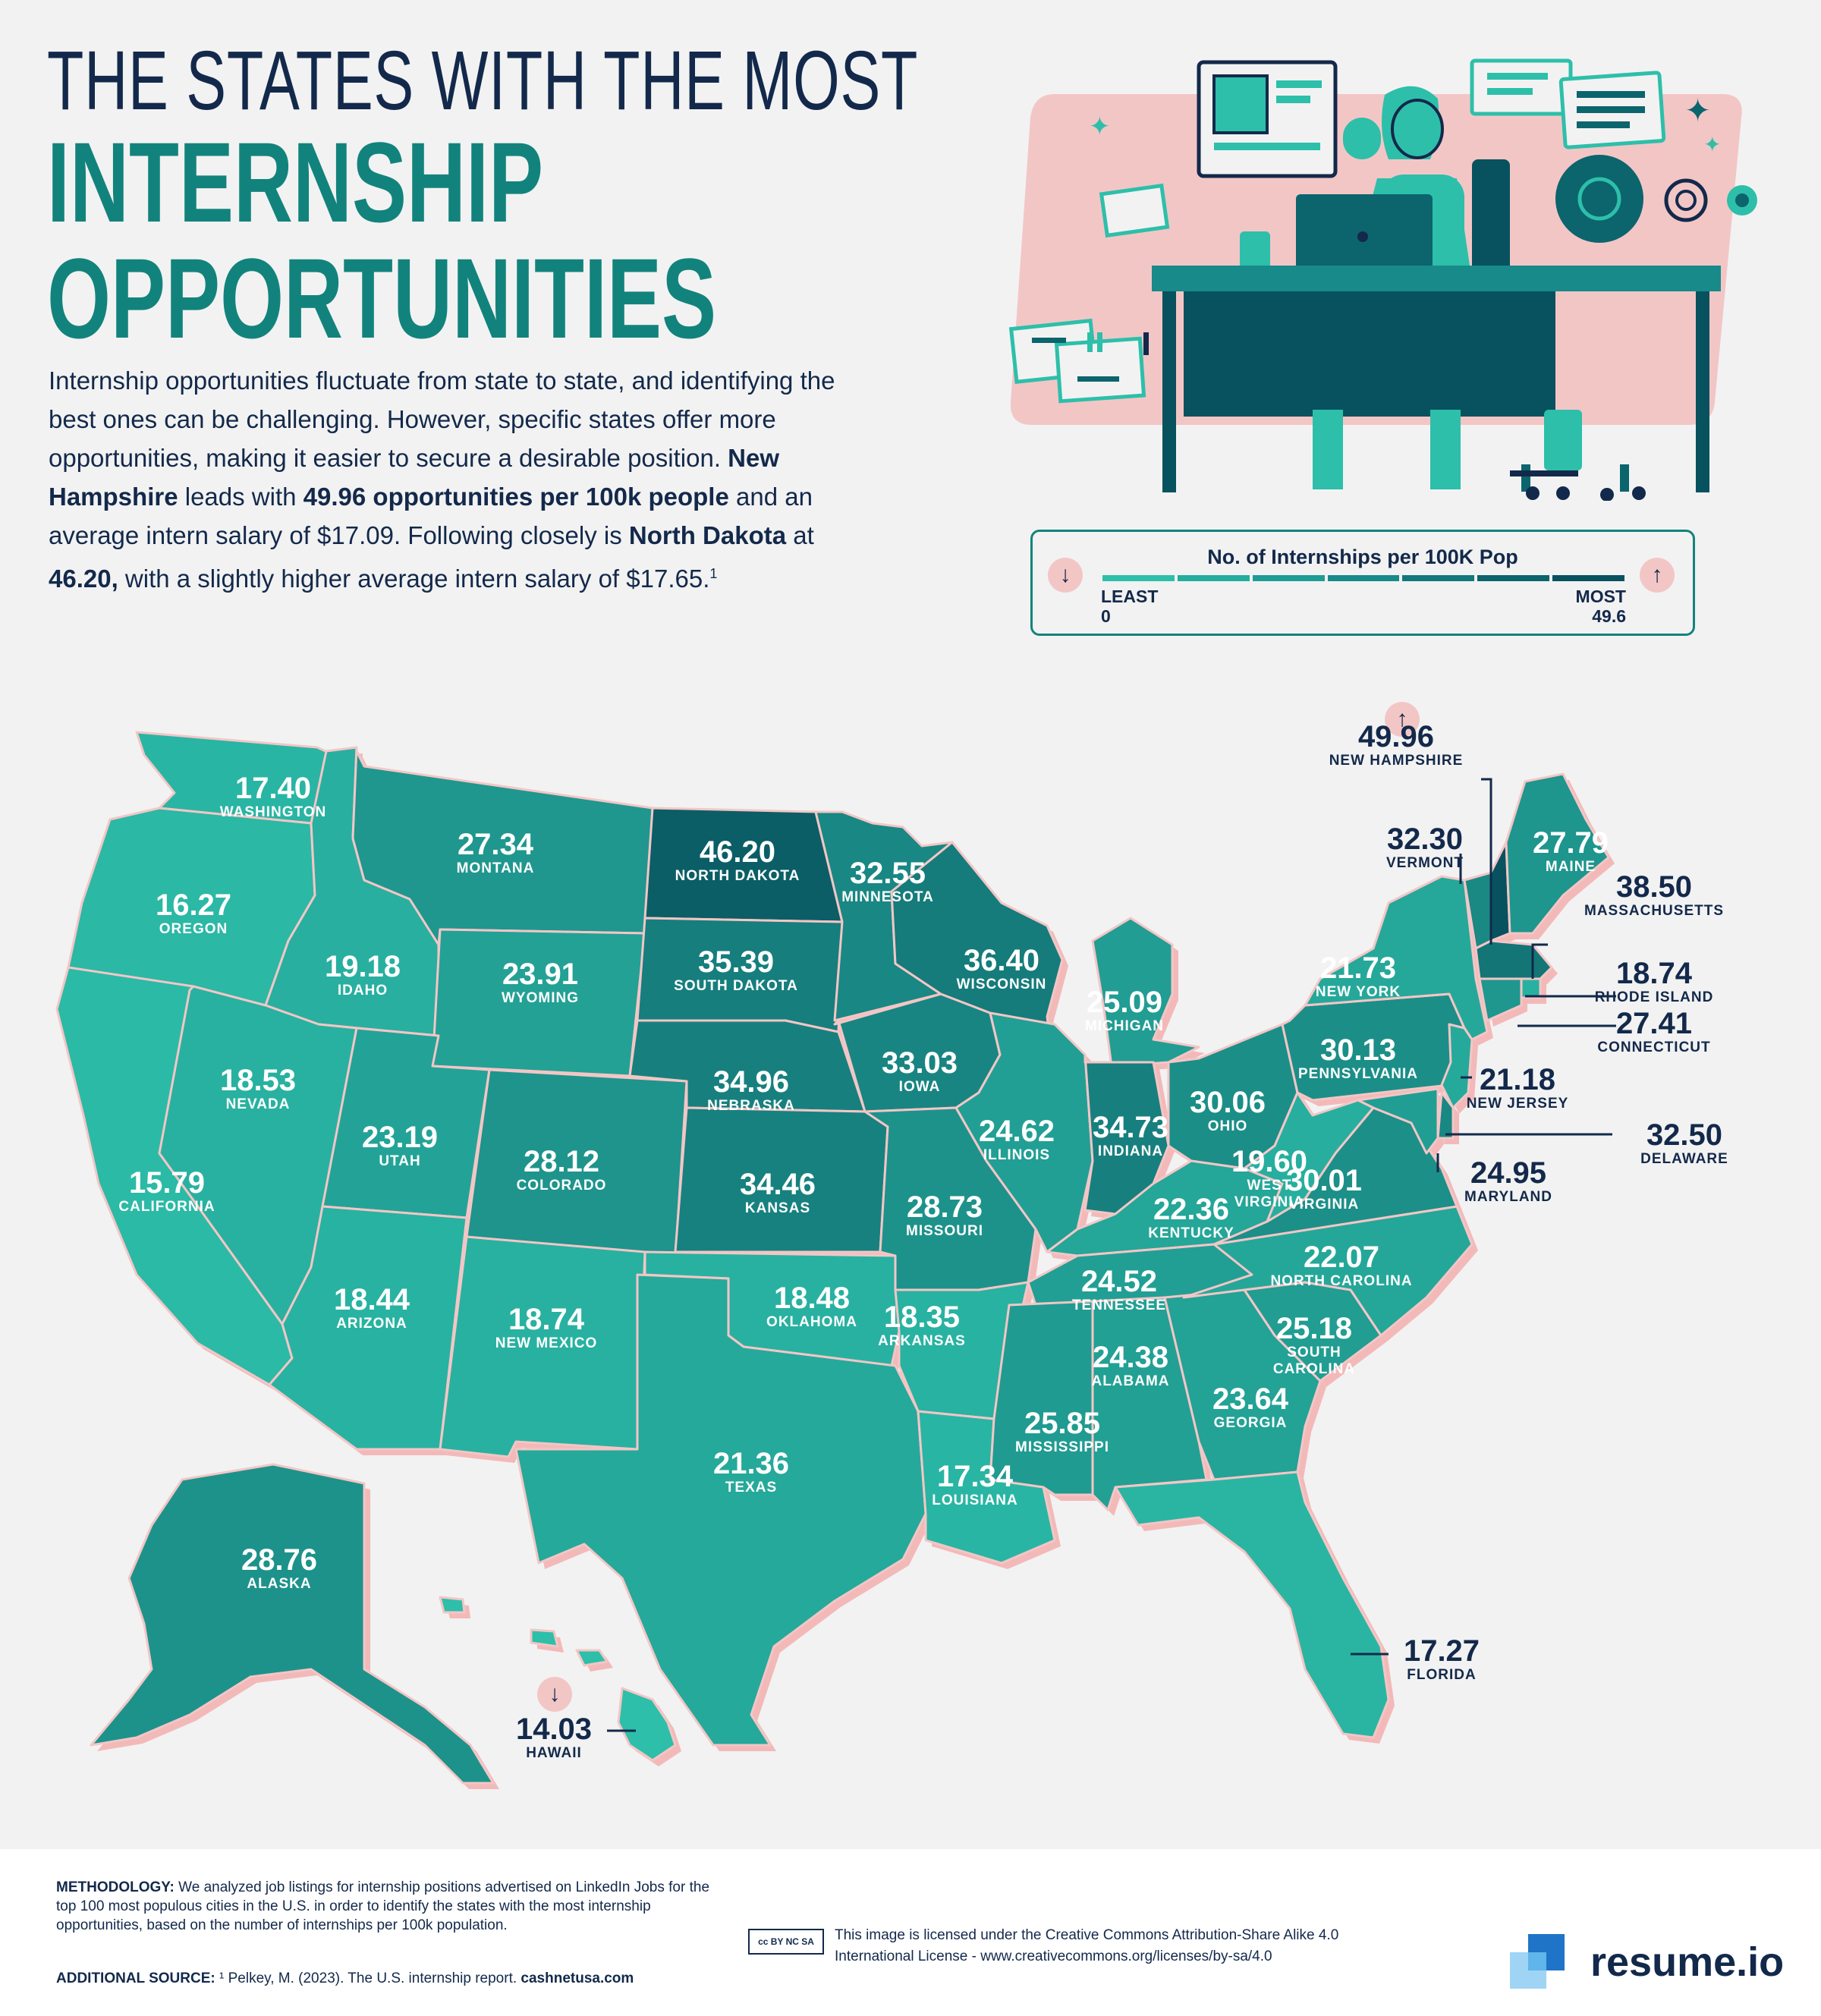  I want to click on state-name: IOWA, so click(919, 1087).